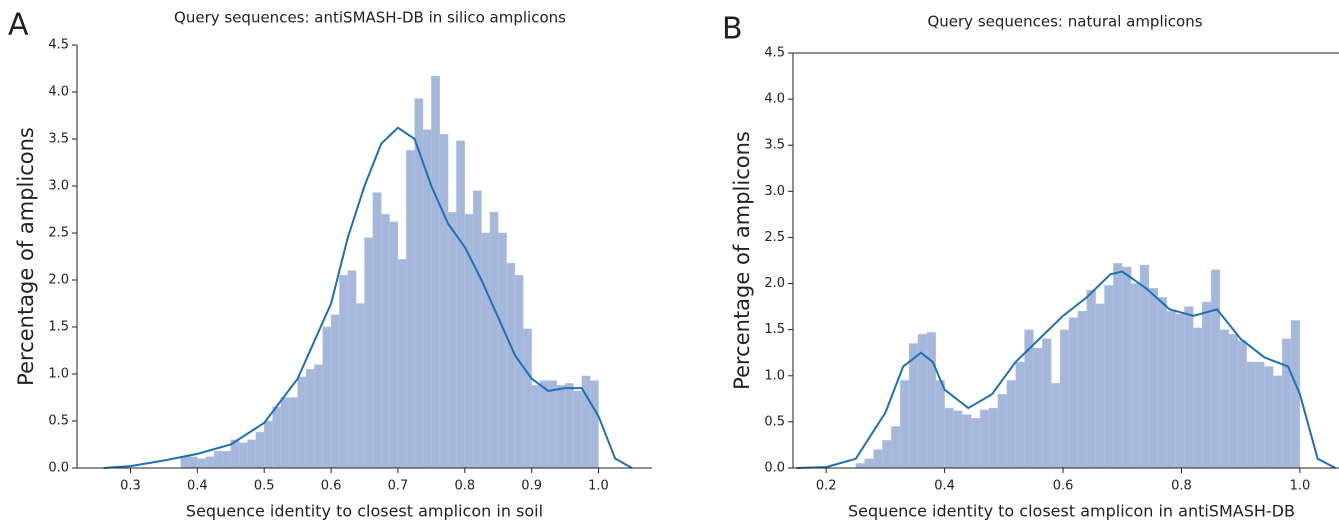  What do you see at coordinates (1063, 486) in the screenshot?
I see `x-tick-label: 0.6` at bounding box center [1063, 486].